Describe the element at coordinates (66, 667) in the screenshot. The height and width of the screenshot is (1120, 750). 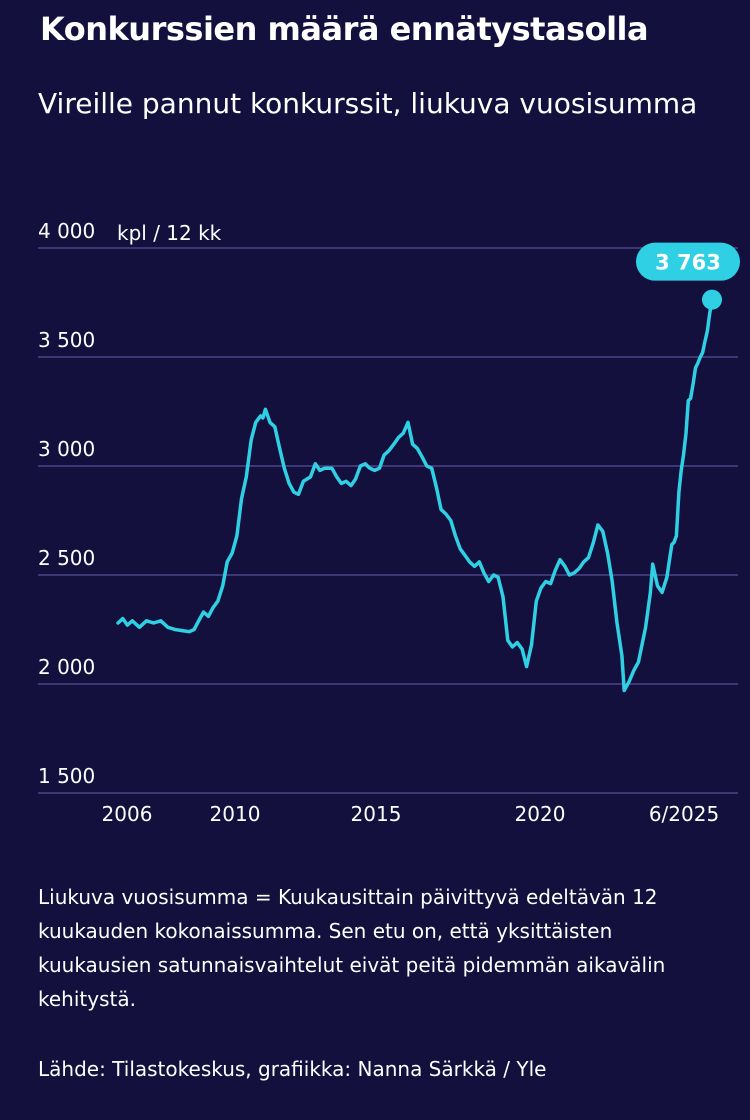
I see `y-tick-label: 2 000` at that location.